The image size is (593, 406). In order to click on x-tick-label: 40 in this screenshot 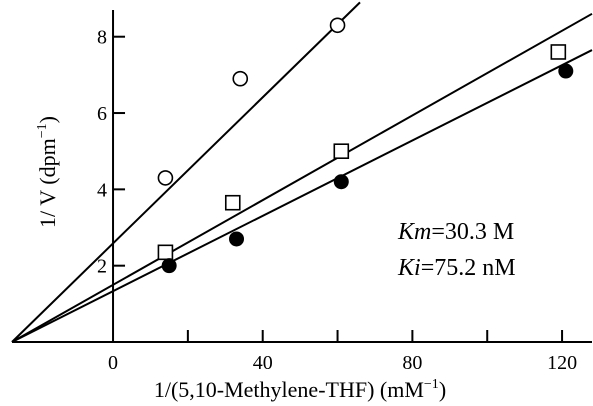, I will do `click(263, 363)`.